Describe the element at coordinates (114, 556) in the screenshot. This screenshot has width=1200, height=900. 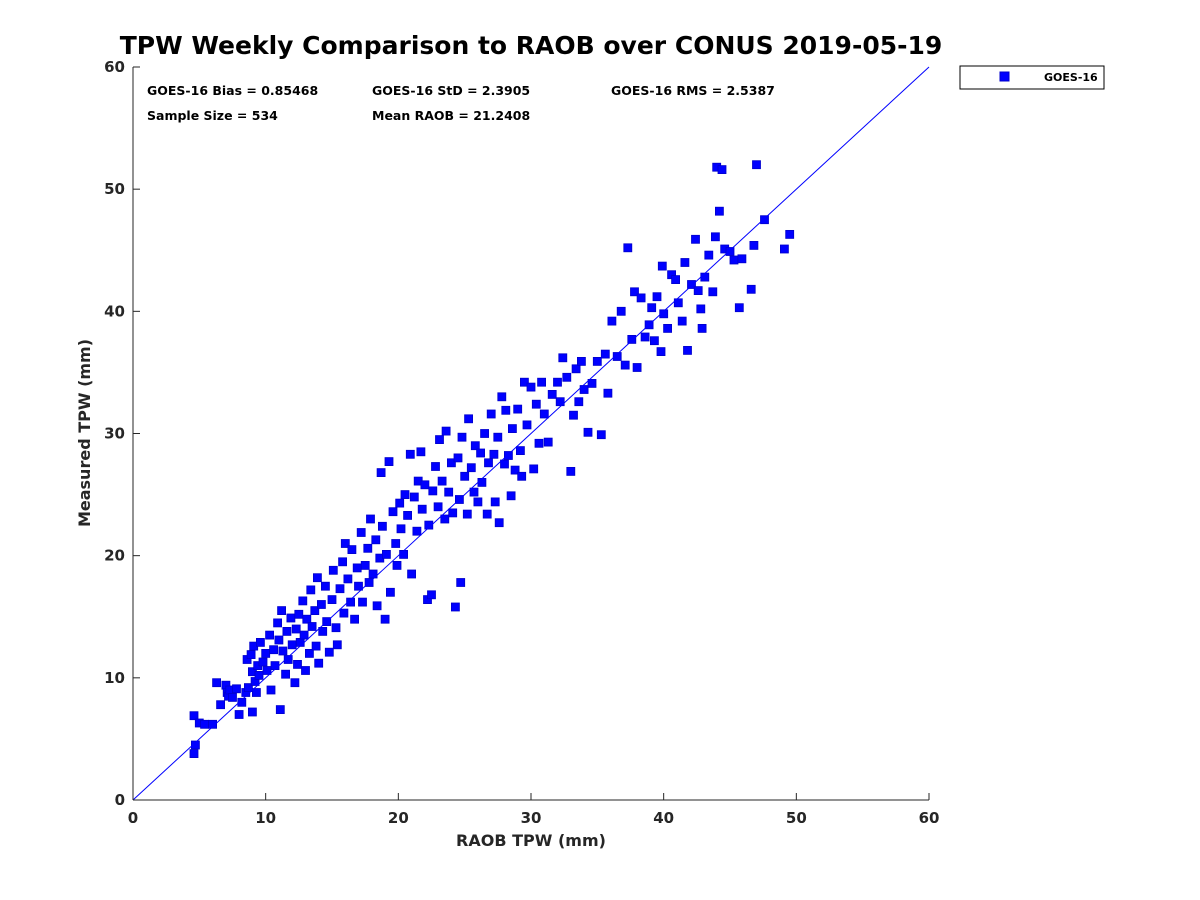
I see `y-tick-label: 20` at that location.